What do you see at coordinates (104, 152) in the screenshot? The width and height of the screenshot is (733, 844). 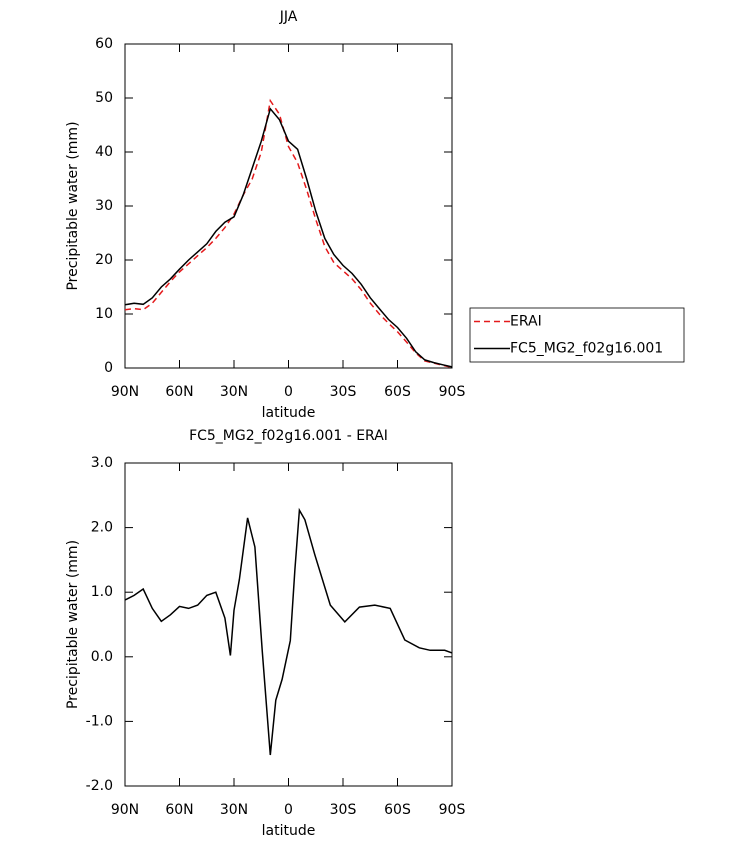 I see `y-tick-label: 40` at bounding box center [104, 152].